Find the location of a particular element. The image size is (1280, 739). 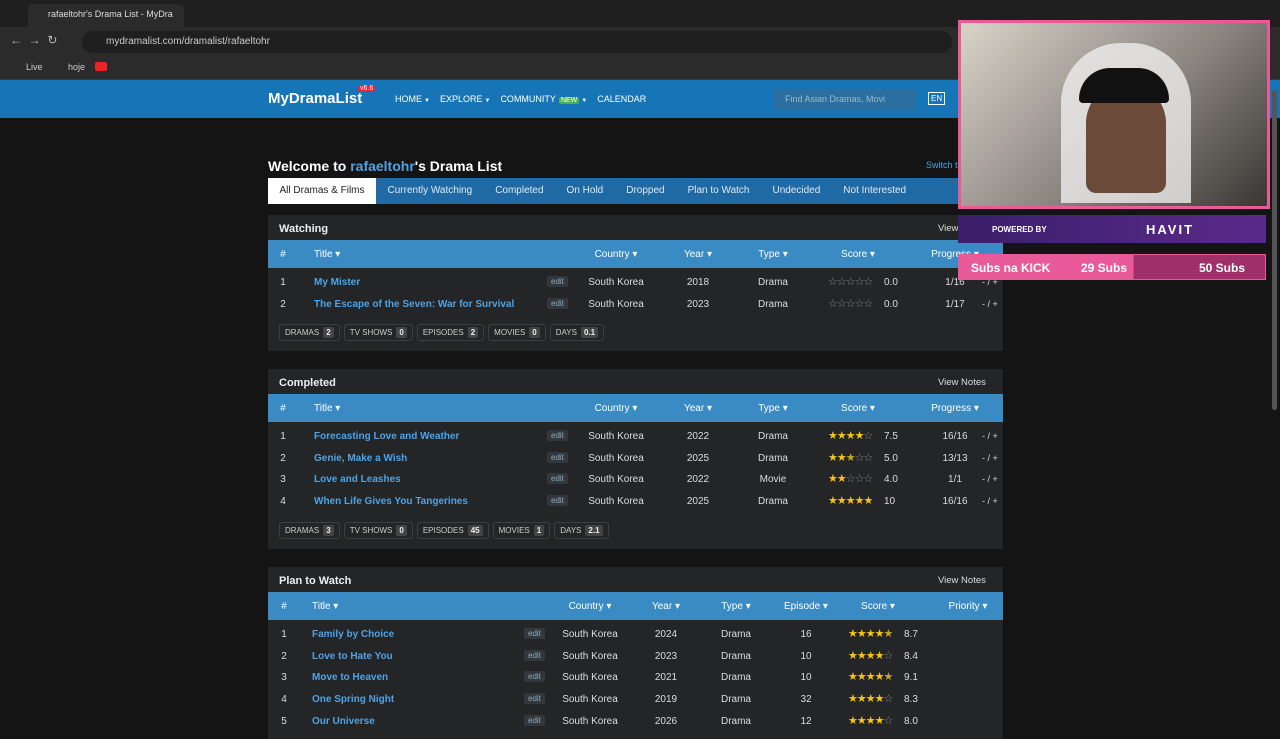

sub-goal: Subs na KICK 29 Subs 50 Subs is located at coordinates (1112, 267).